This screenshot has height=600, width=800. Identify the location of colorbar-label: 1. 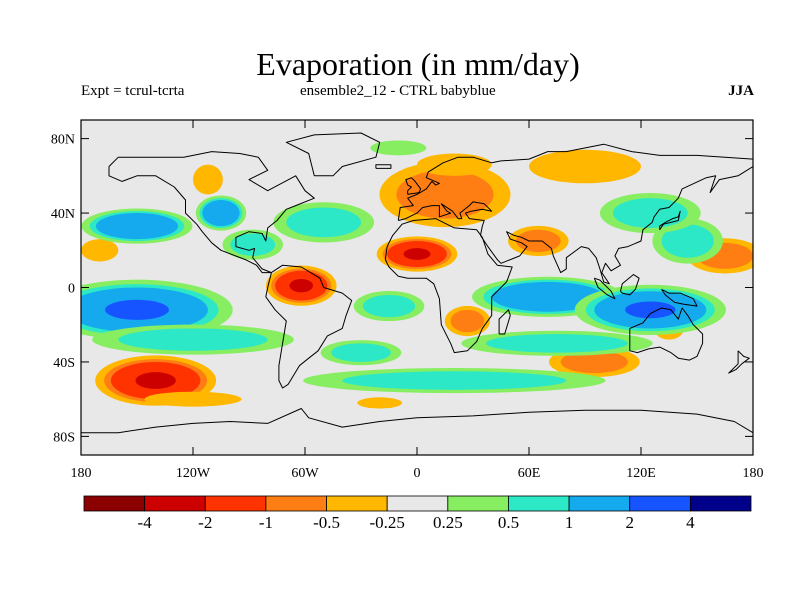
(569, 522).